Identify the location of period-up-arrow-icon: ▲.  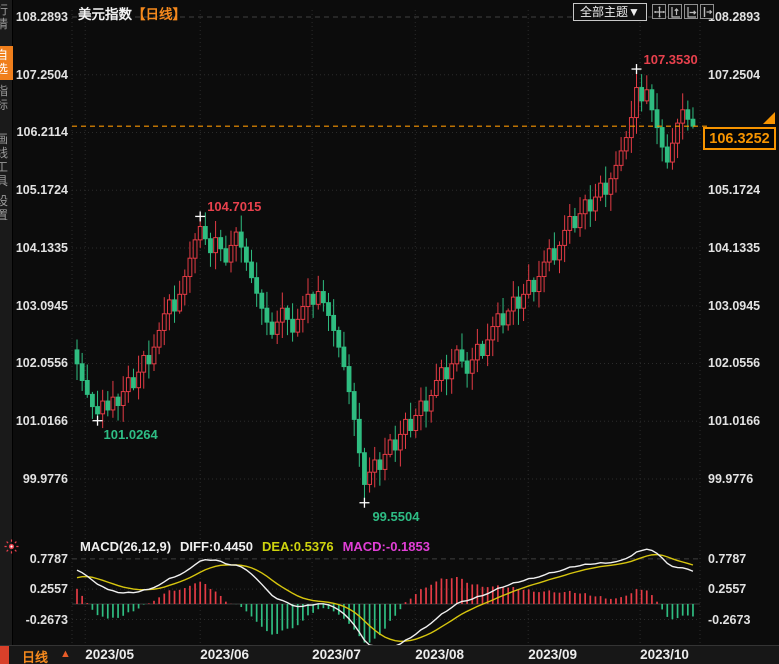
(65, 654).